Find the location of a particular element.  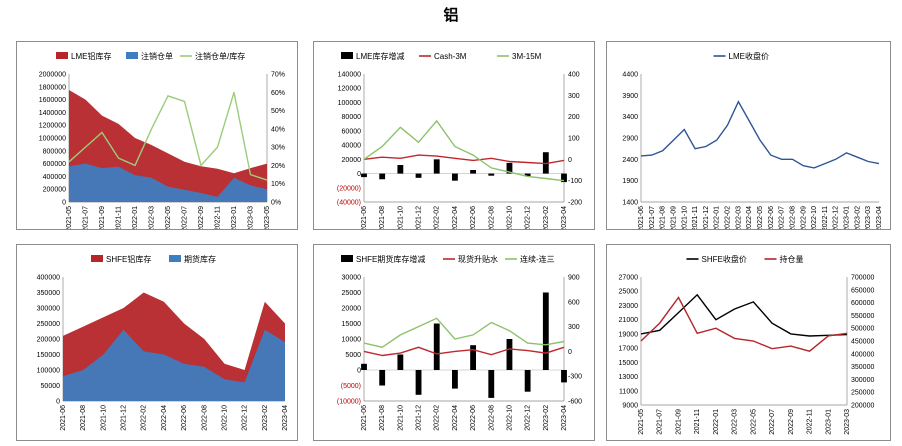

legend-label: 持仓量 is located at coordinates (792, 259).